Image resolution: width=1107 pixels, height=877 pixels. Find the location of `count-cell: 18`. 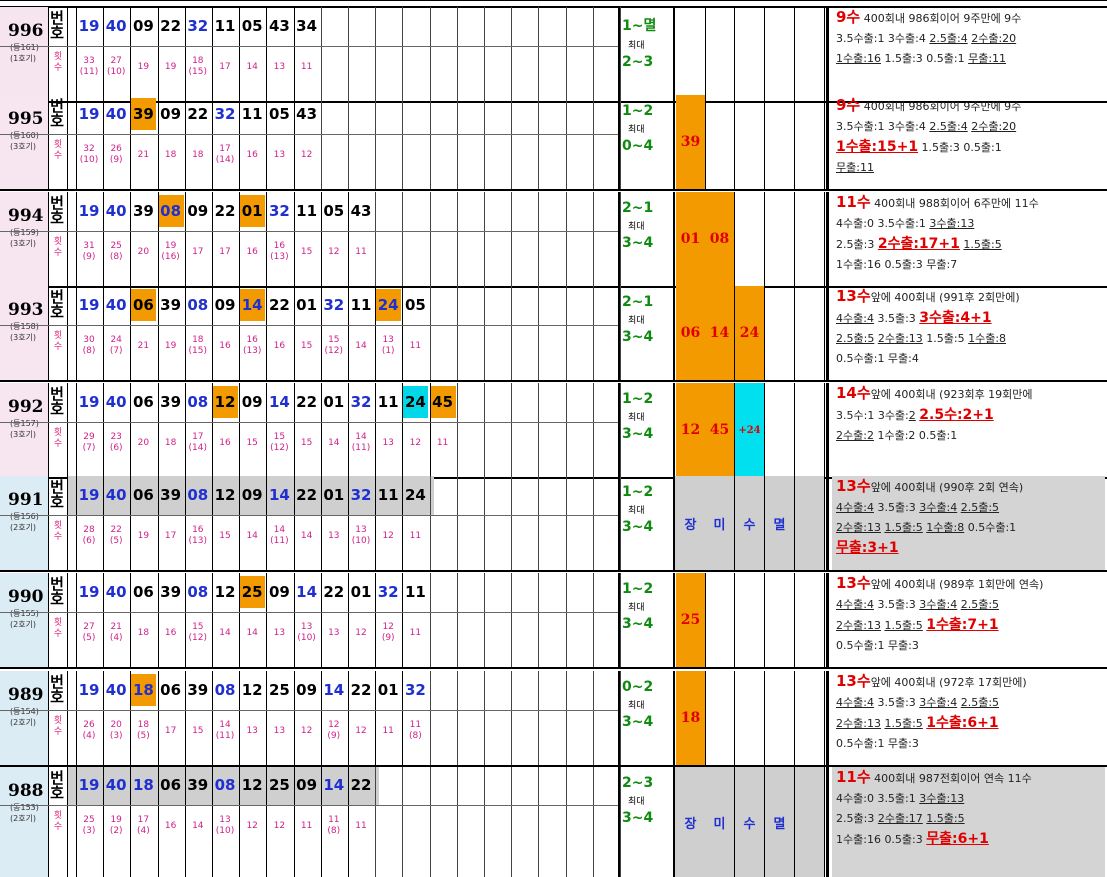

count-cell: 18 is located at coordinates (143, 633).